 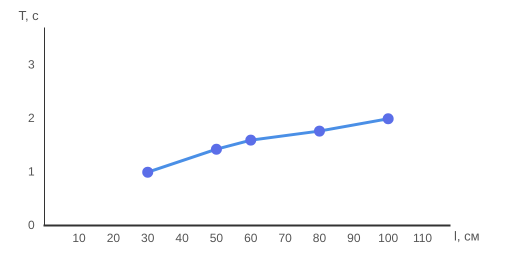 I want to click on y-tick-label: 2, so click(x=31, y=118).